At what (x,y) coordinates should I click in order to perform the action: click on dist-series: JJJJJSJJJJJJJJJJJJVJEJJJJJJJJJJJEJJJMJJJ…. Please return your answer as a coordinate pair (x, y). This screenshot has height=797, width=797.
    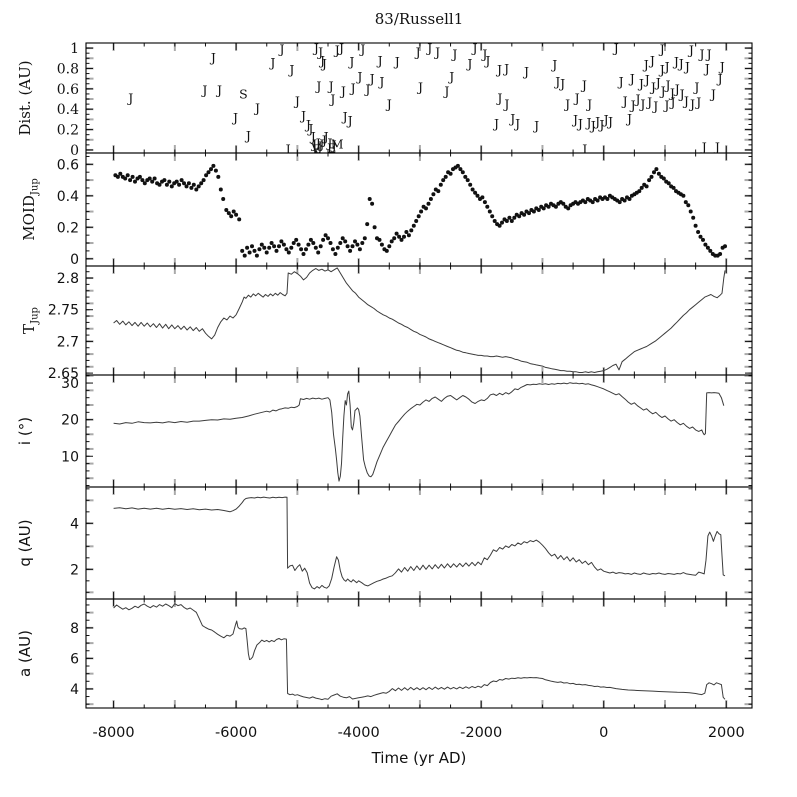
    Looking at the image, I should click on (425, 98).